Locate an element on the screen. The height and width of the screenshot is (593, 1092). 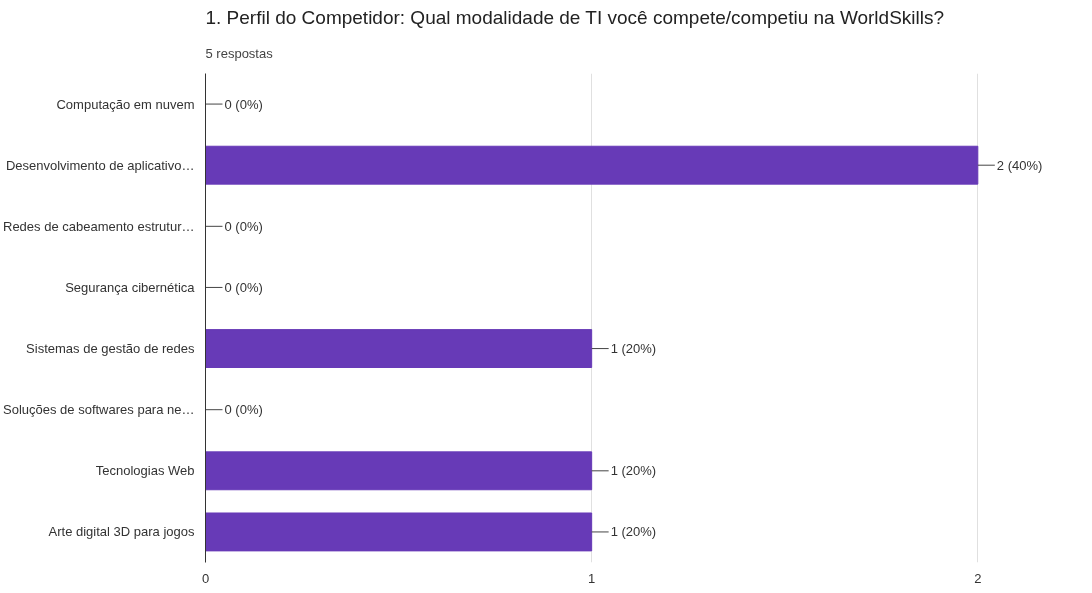
chart-title: 1. Perfil do Competidor: Qual modalidade de TI você compete/competiu na WorldSkills? is located at coordinates (575, 17).